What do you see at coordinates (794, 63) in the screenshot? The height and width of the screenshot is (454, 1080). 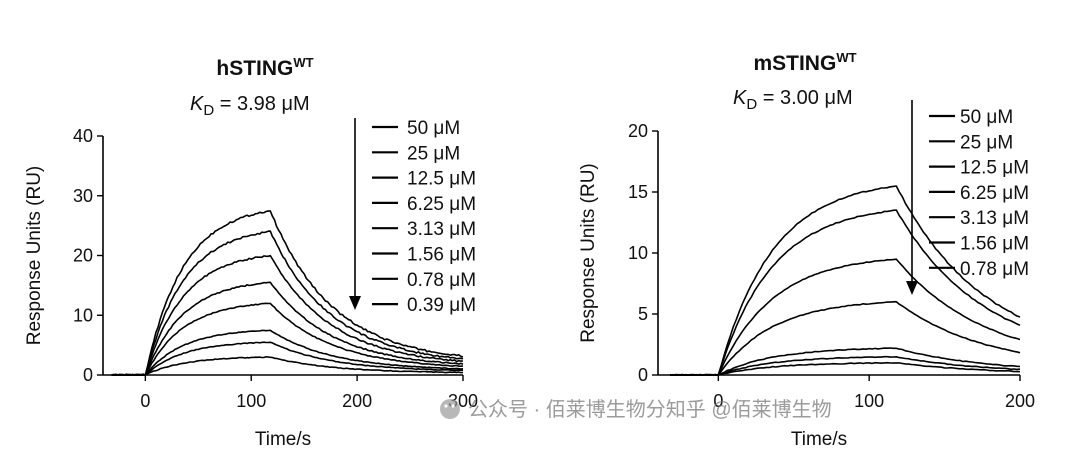 I see `chart-title-main: mSTING` at bounding box center [794, 63].